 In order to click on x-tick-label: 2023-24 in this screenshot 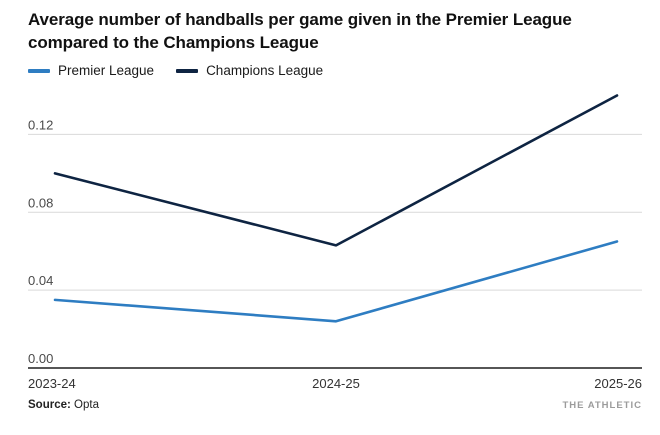, I will do `click(52, 383)`.